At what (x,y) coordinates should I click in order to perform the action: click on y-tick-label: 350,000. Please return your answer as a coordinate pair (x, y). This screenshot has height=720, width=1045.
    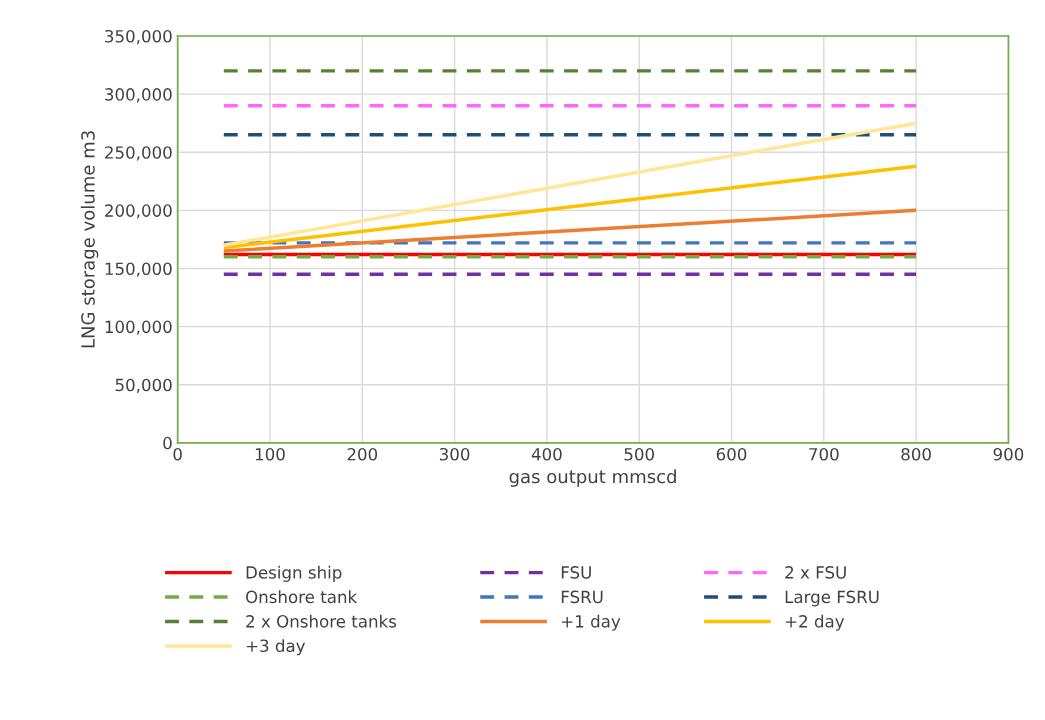
    Looking at the image, I should click on (138, 37).